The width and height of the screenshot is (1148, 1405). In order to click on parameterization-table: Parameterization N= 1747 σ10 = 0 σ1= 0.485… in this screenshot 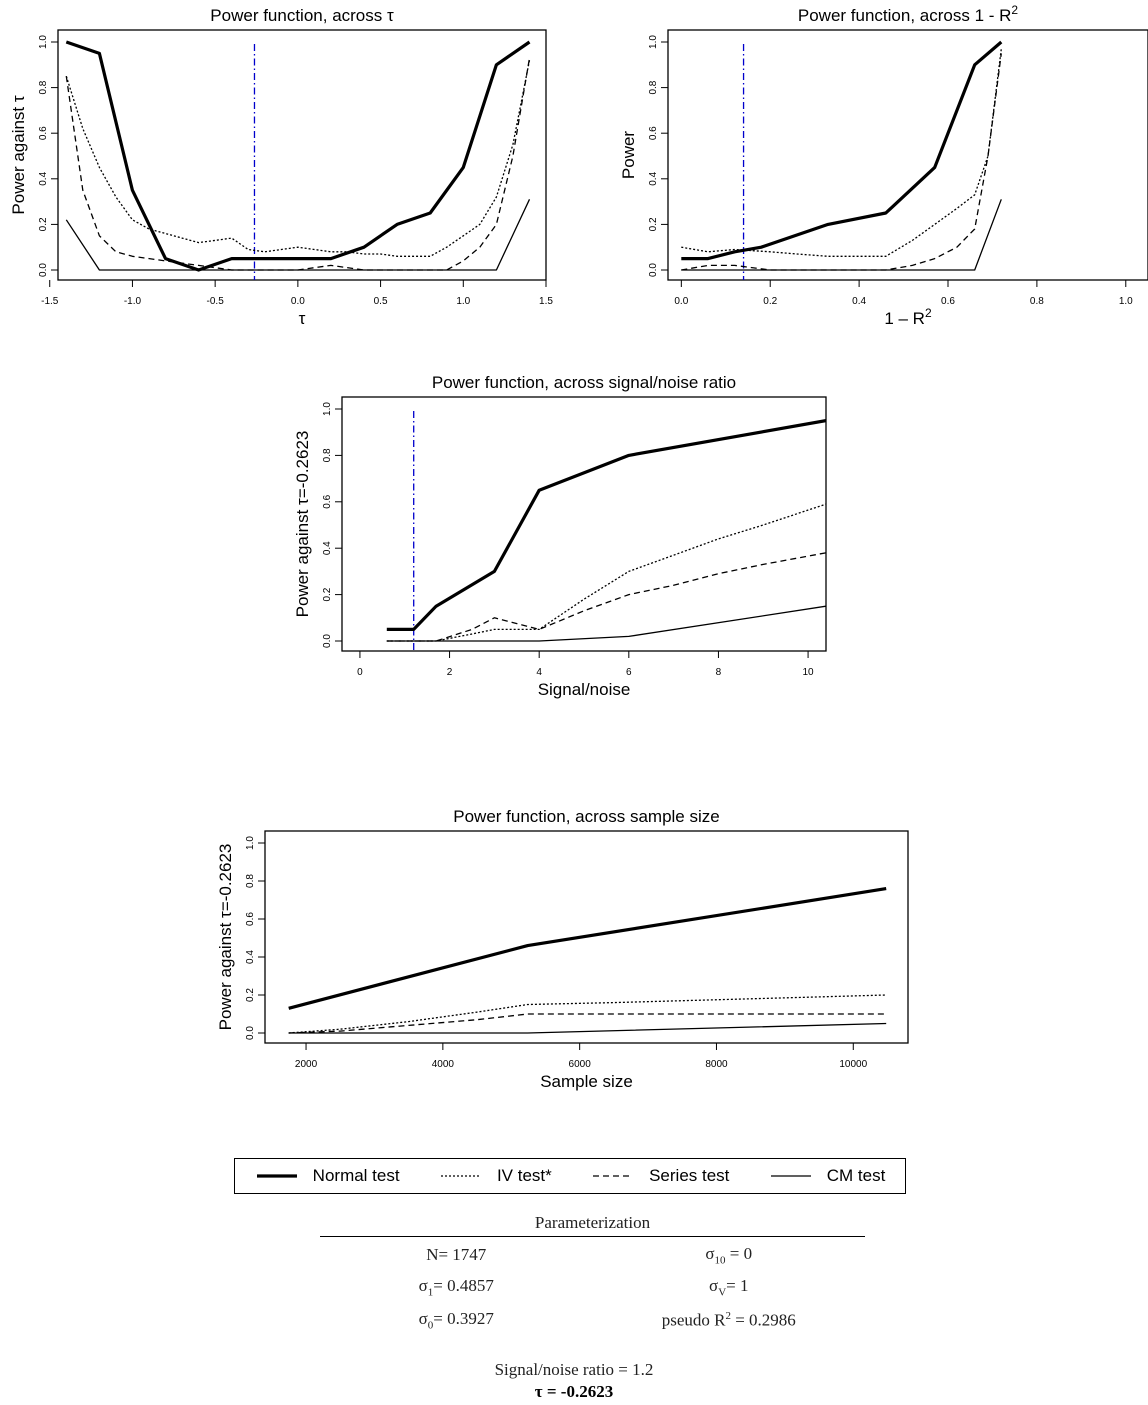, I will do `click(592, 1274)`.